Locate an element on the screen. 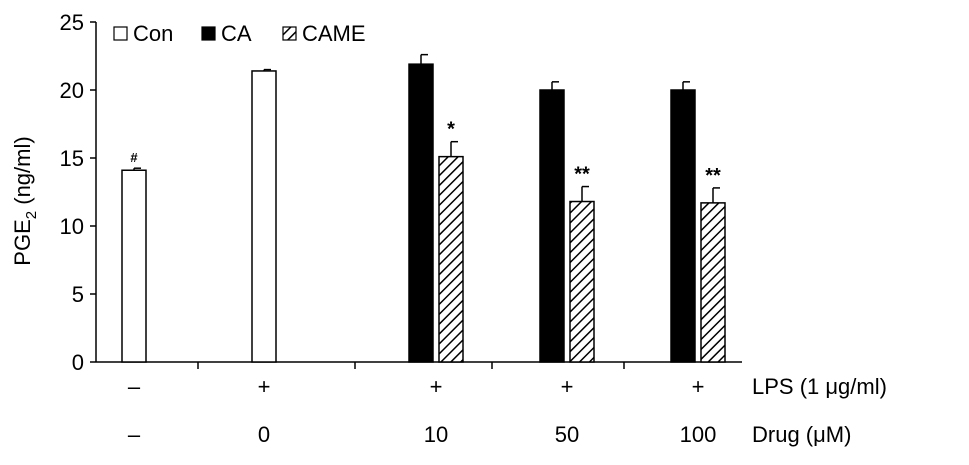  condition-rows: – – +0 +10 +50 +100 is located at coordinates (422, 410).